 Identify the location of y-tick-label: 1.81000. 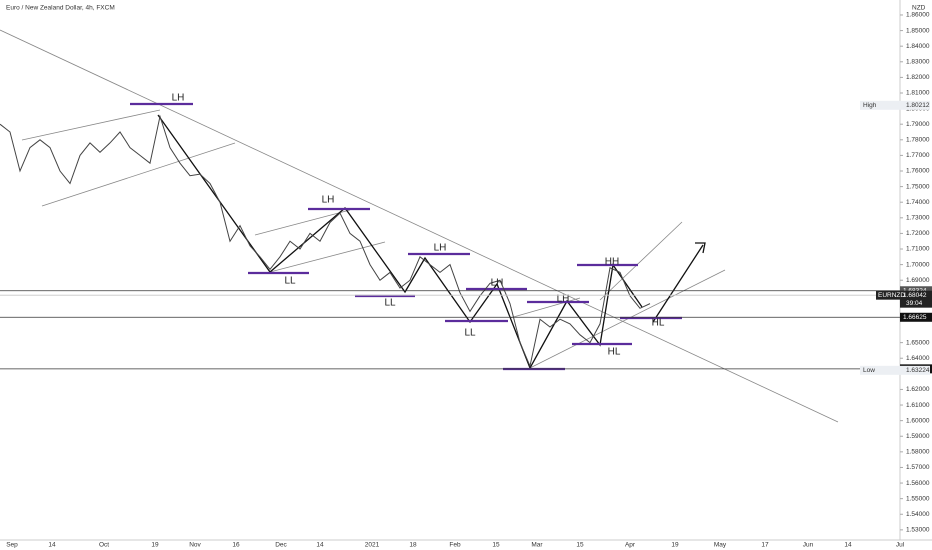
(918, 93).